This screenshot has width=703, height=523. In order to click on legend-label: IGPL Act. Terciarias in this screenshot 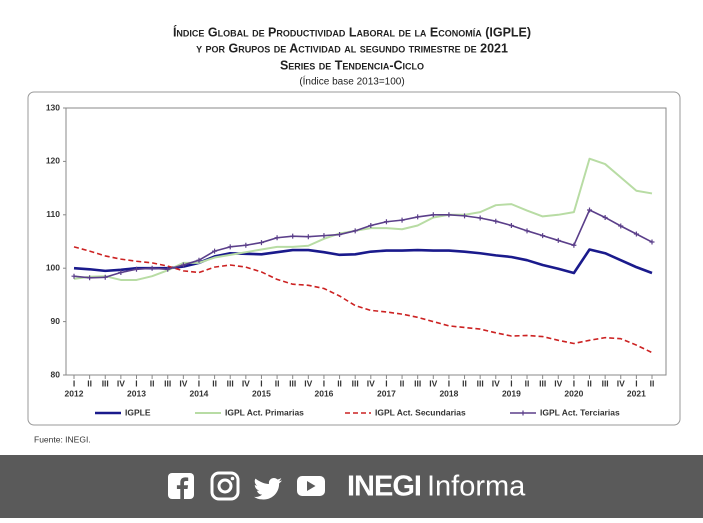, I will do `click(580, 412)`.